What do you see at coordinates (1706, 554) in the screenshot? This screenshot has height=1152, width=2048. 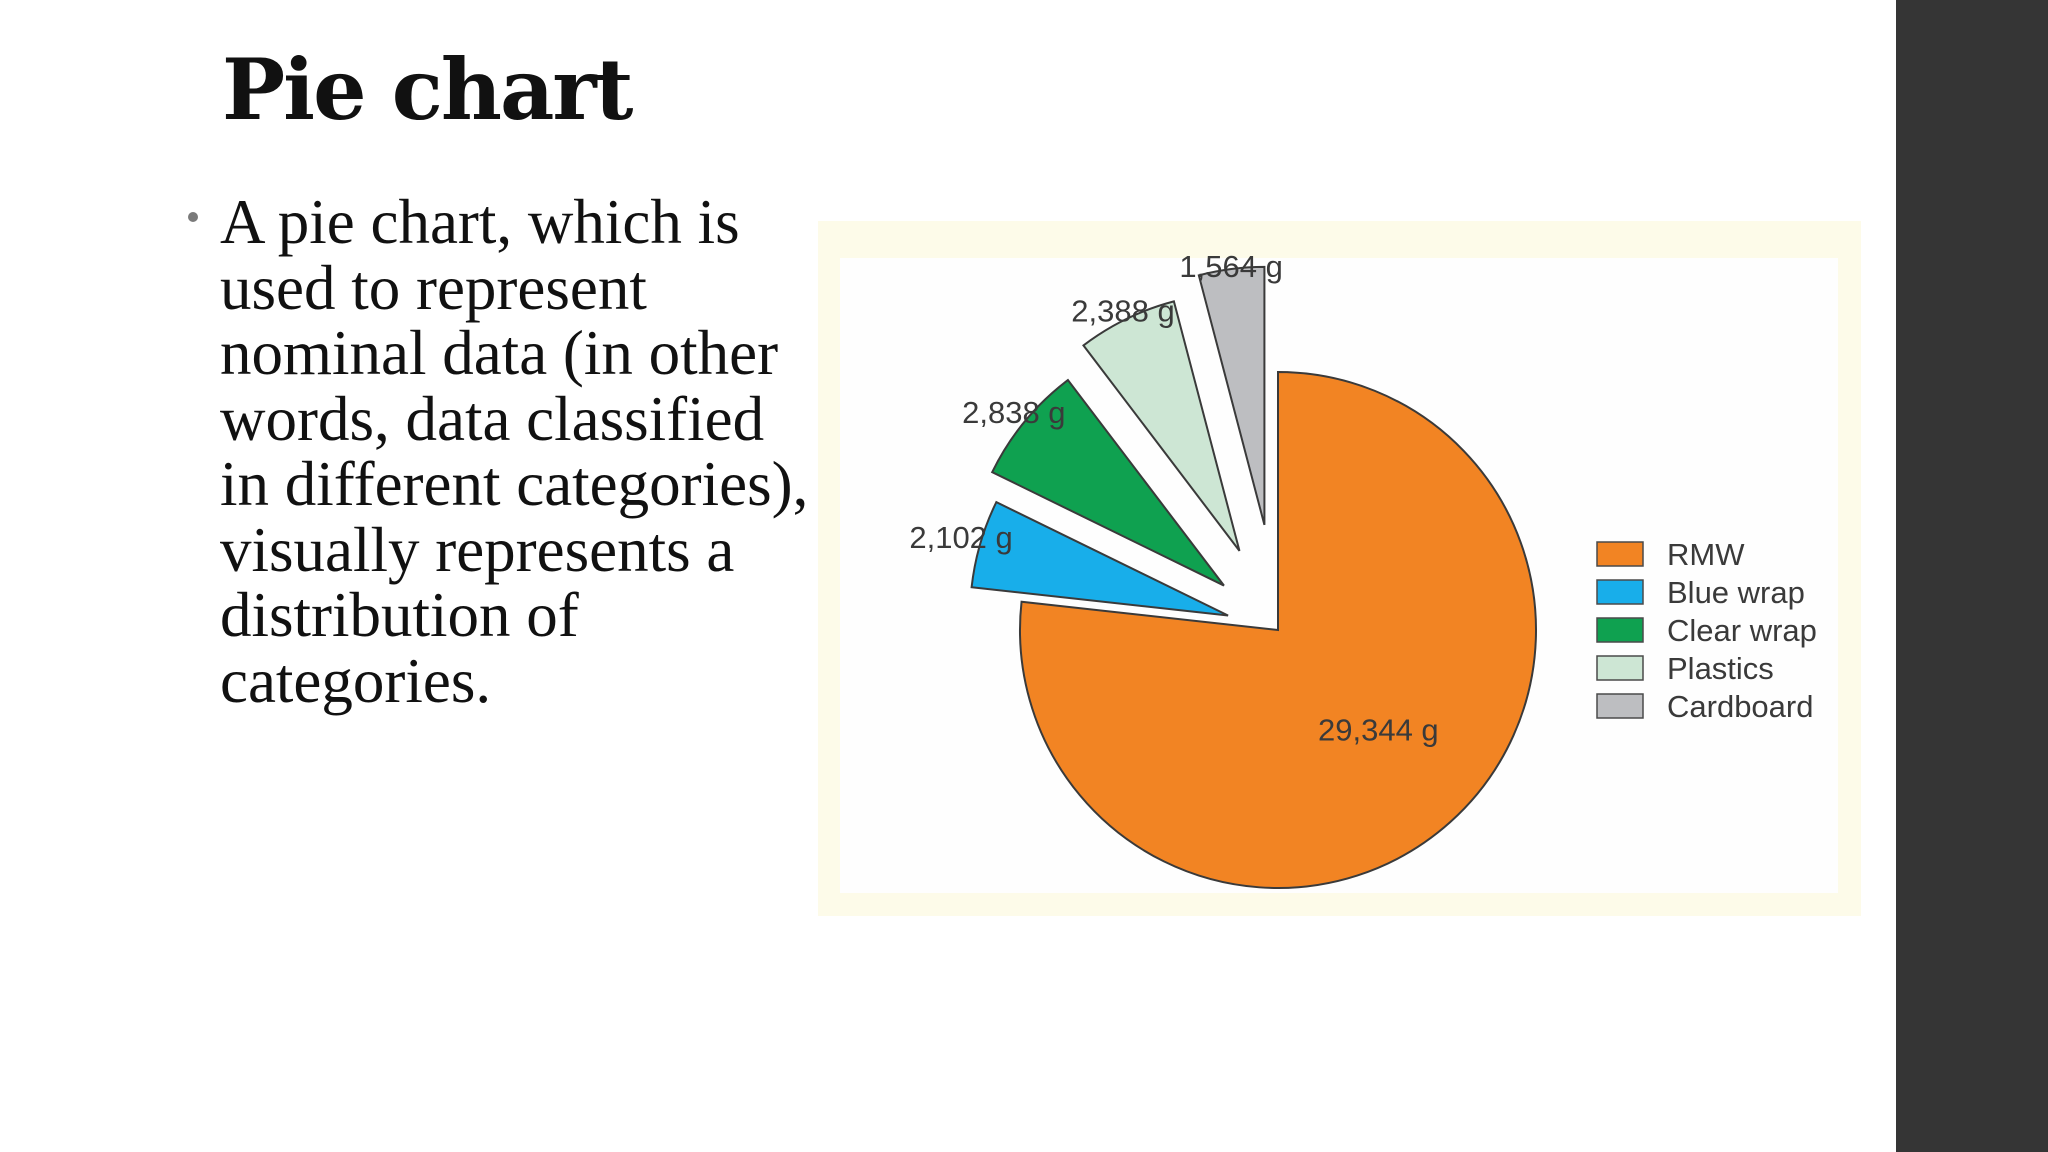 I see `legend-label-rmw: RMW` at bounding box center [1706, 554].